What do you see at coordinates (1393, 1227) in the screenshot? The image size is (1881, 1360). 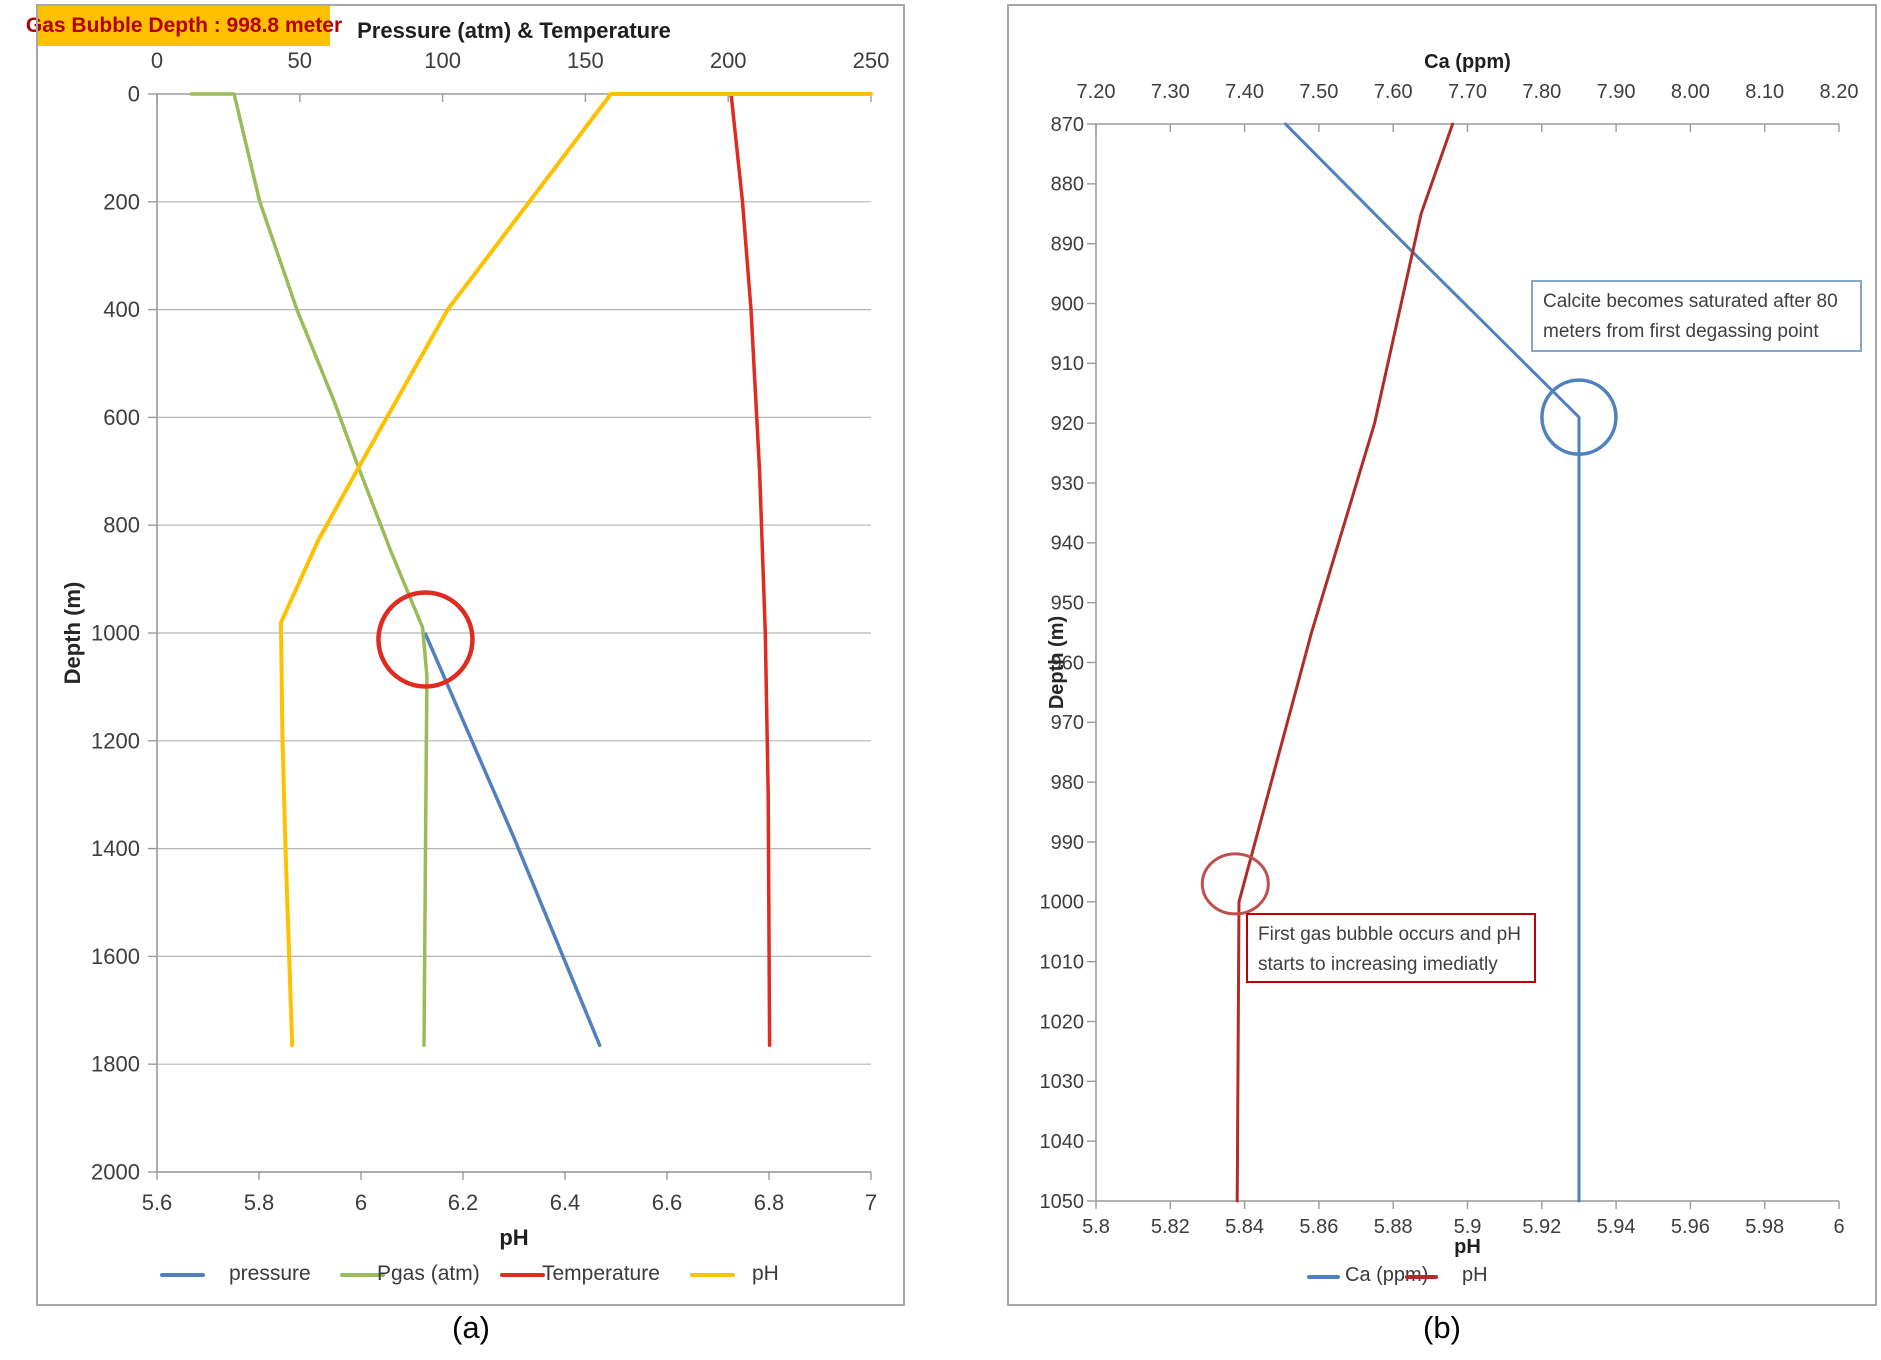 I see `bottom-axis-tick-label: 5.88` at bounding box center [1393, 1227].